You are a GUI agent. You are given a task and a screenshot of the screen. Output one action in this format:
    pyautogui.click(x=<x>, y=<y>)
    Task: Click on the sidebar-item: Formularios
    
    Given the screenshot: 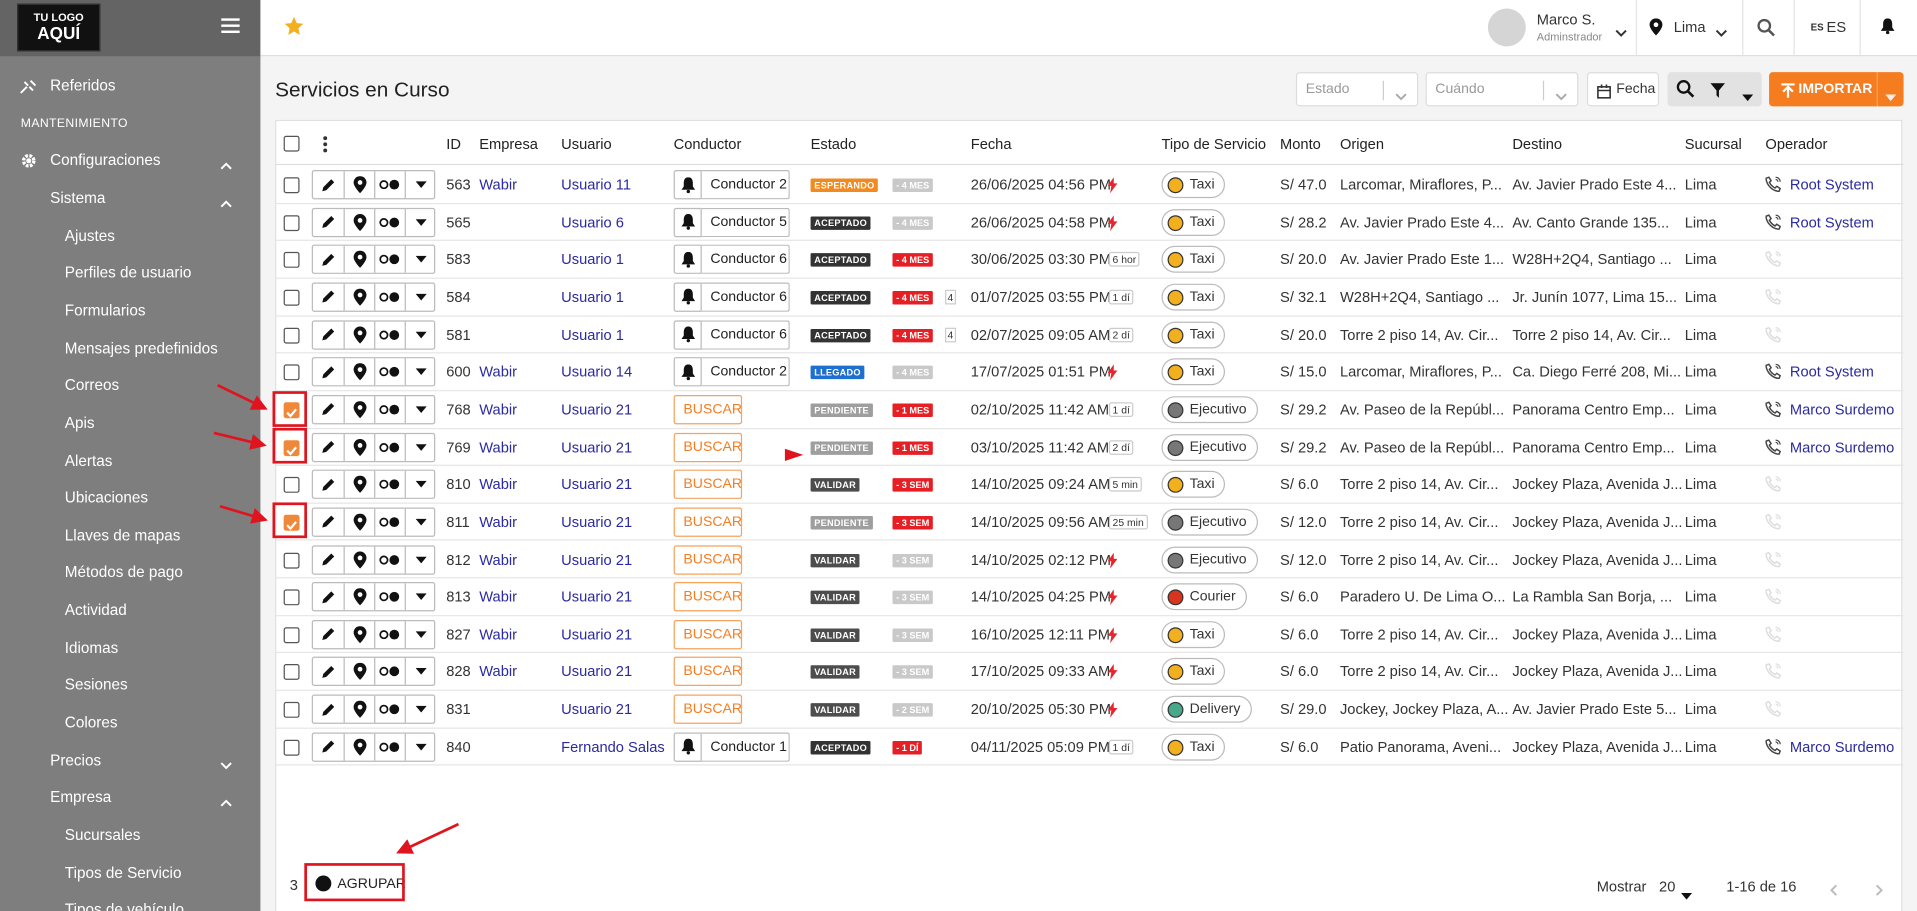 What is the action you would take?
    pyautogui.click(x=130, y=310)
    